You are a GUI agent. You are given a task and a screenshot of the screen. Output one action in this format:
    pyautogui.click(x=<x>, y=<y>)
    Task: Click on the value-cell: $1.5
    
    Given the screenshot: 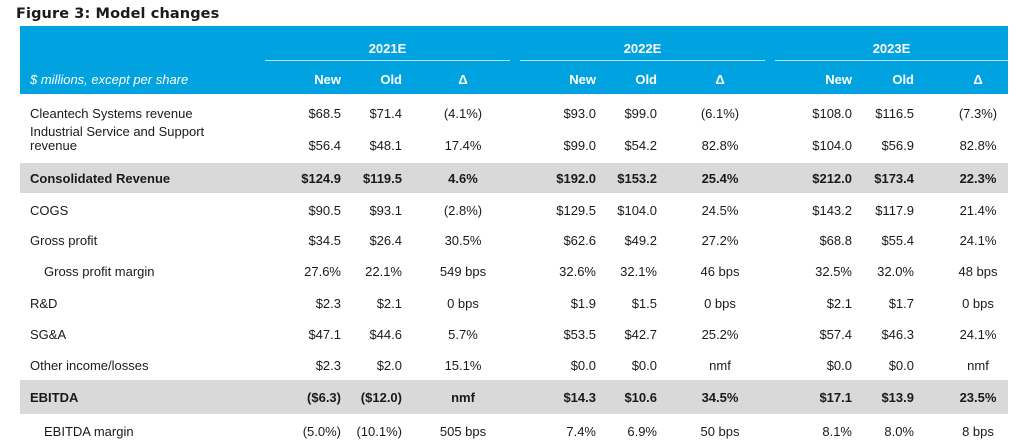 What is the action you would take?
    pyautogui.click(x=644, y=303)
    